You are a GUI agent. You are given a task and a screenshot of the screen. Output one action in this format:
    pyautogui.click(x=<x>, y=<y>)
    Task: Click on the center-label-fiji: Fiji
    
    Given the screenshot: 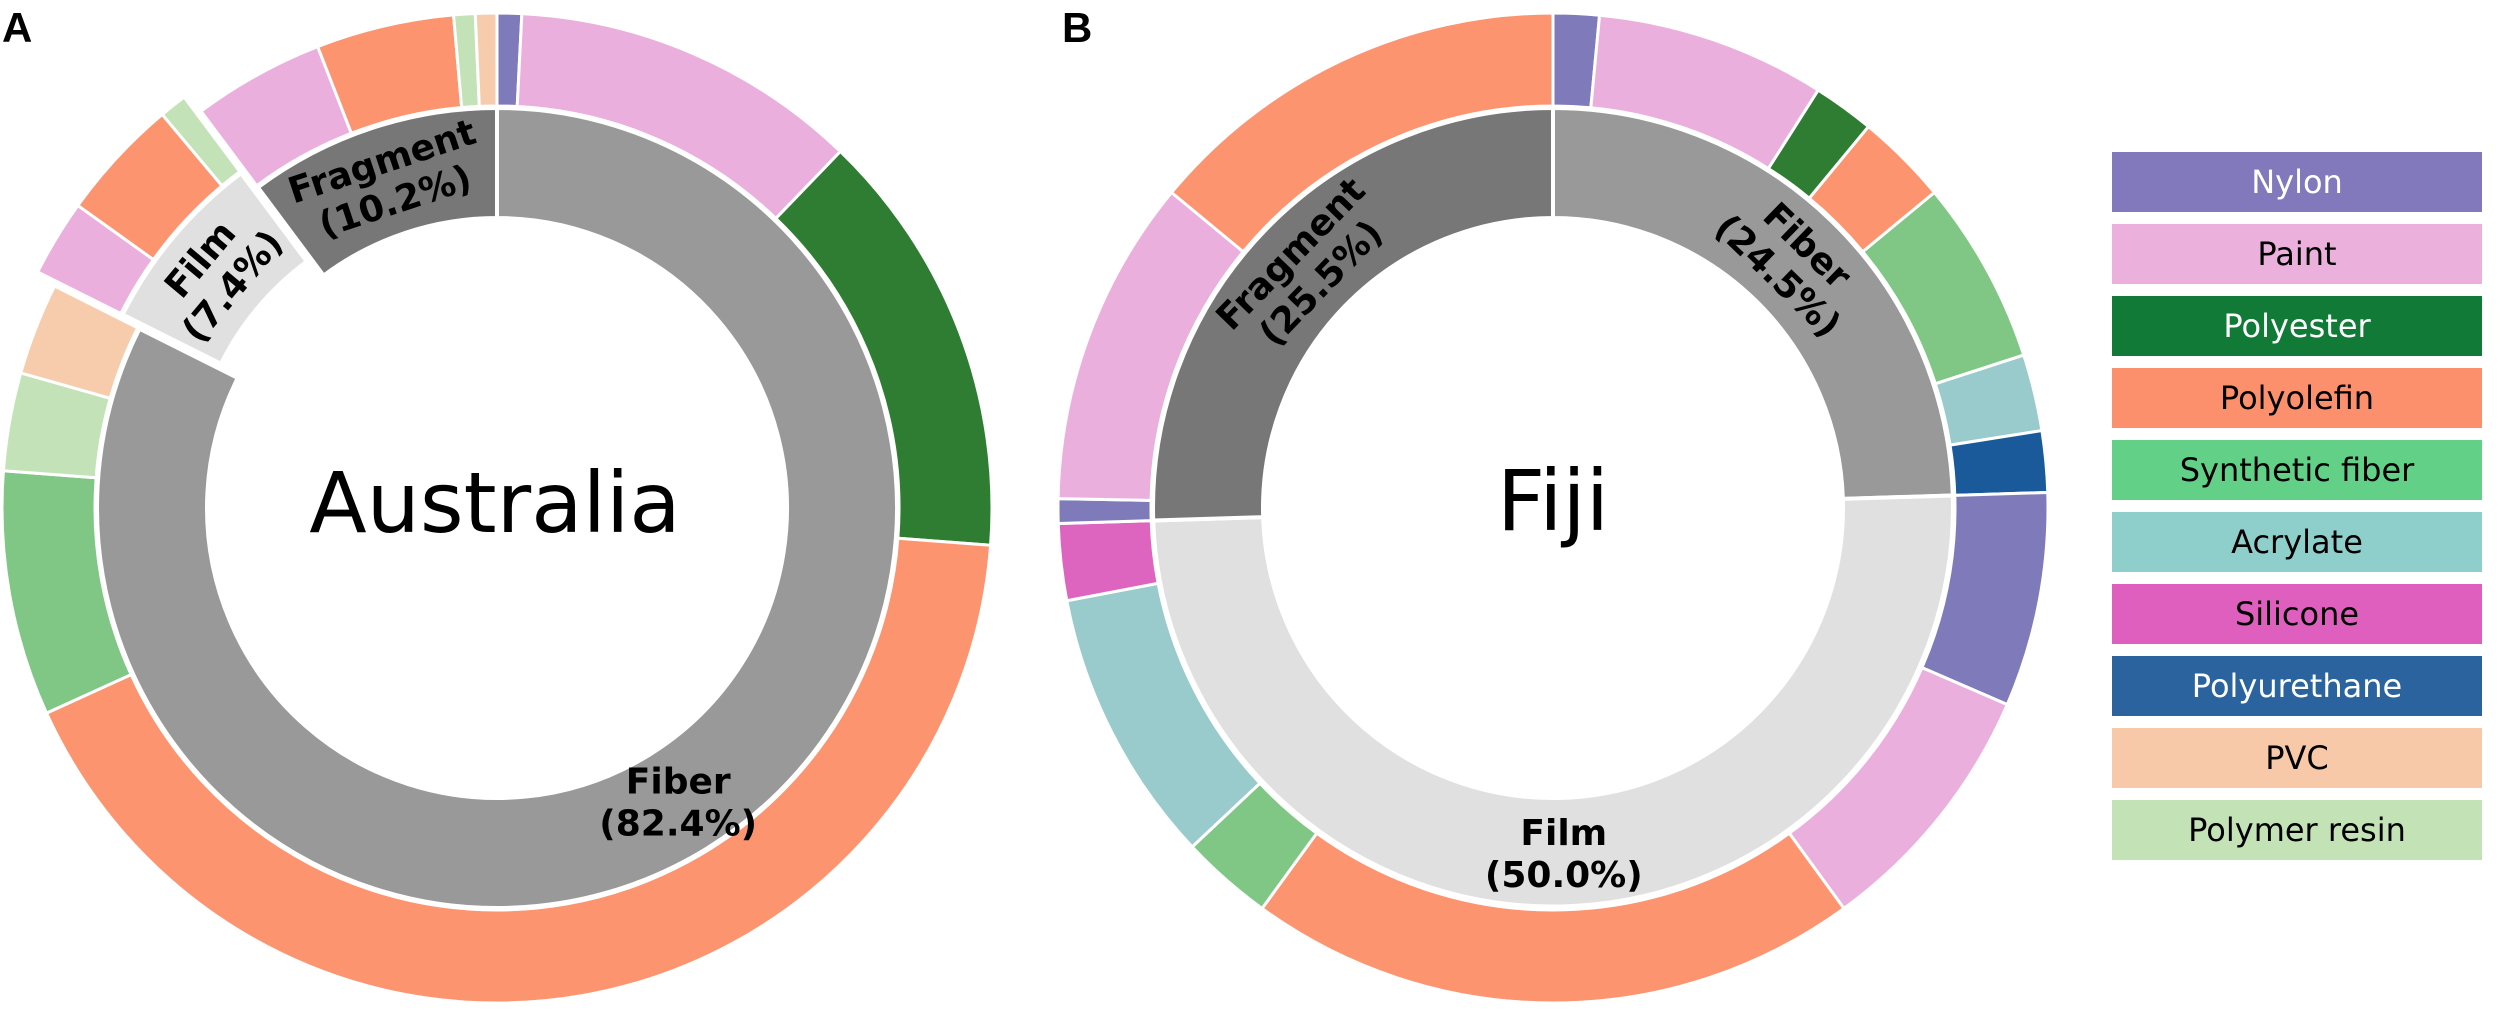 What is the action you would take?
    pyautogui.click(x=1553, y=501)
    